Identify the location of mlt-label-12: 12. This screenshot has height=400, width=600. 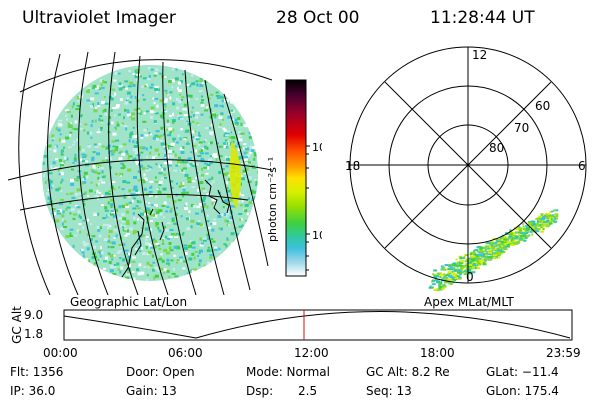
(479, 55).